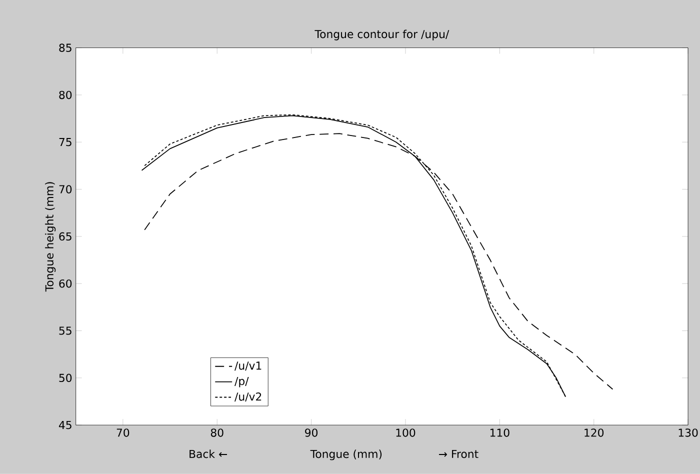  Describe the element at coordinates (217, 432) in the screenshot. I see `x-tick-label: 80` at that location.